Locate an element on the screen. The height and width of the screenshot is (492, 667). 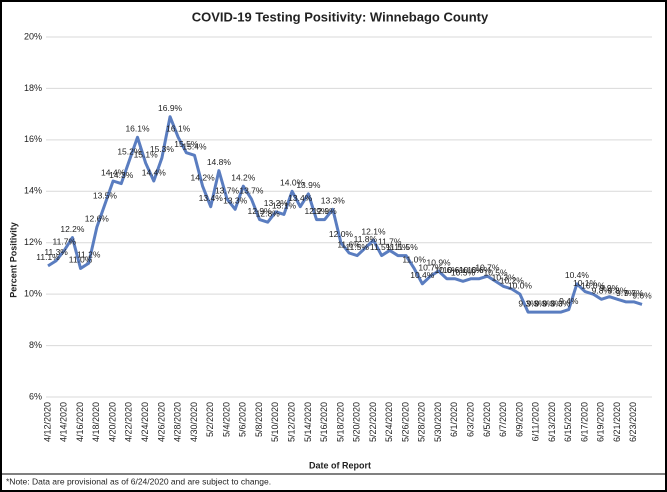
data-label: 10.1% is located at coordinates (585, 283).